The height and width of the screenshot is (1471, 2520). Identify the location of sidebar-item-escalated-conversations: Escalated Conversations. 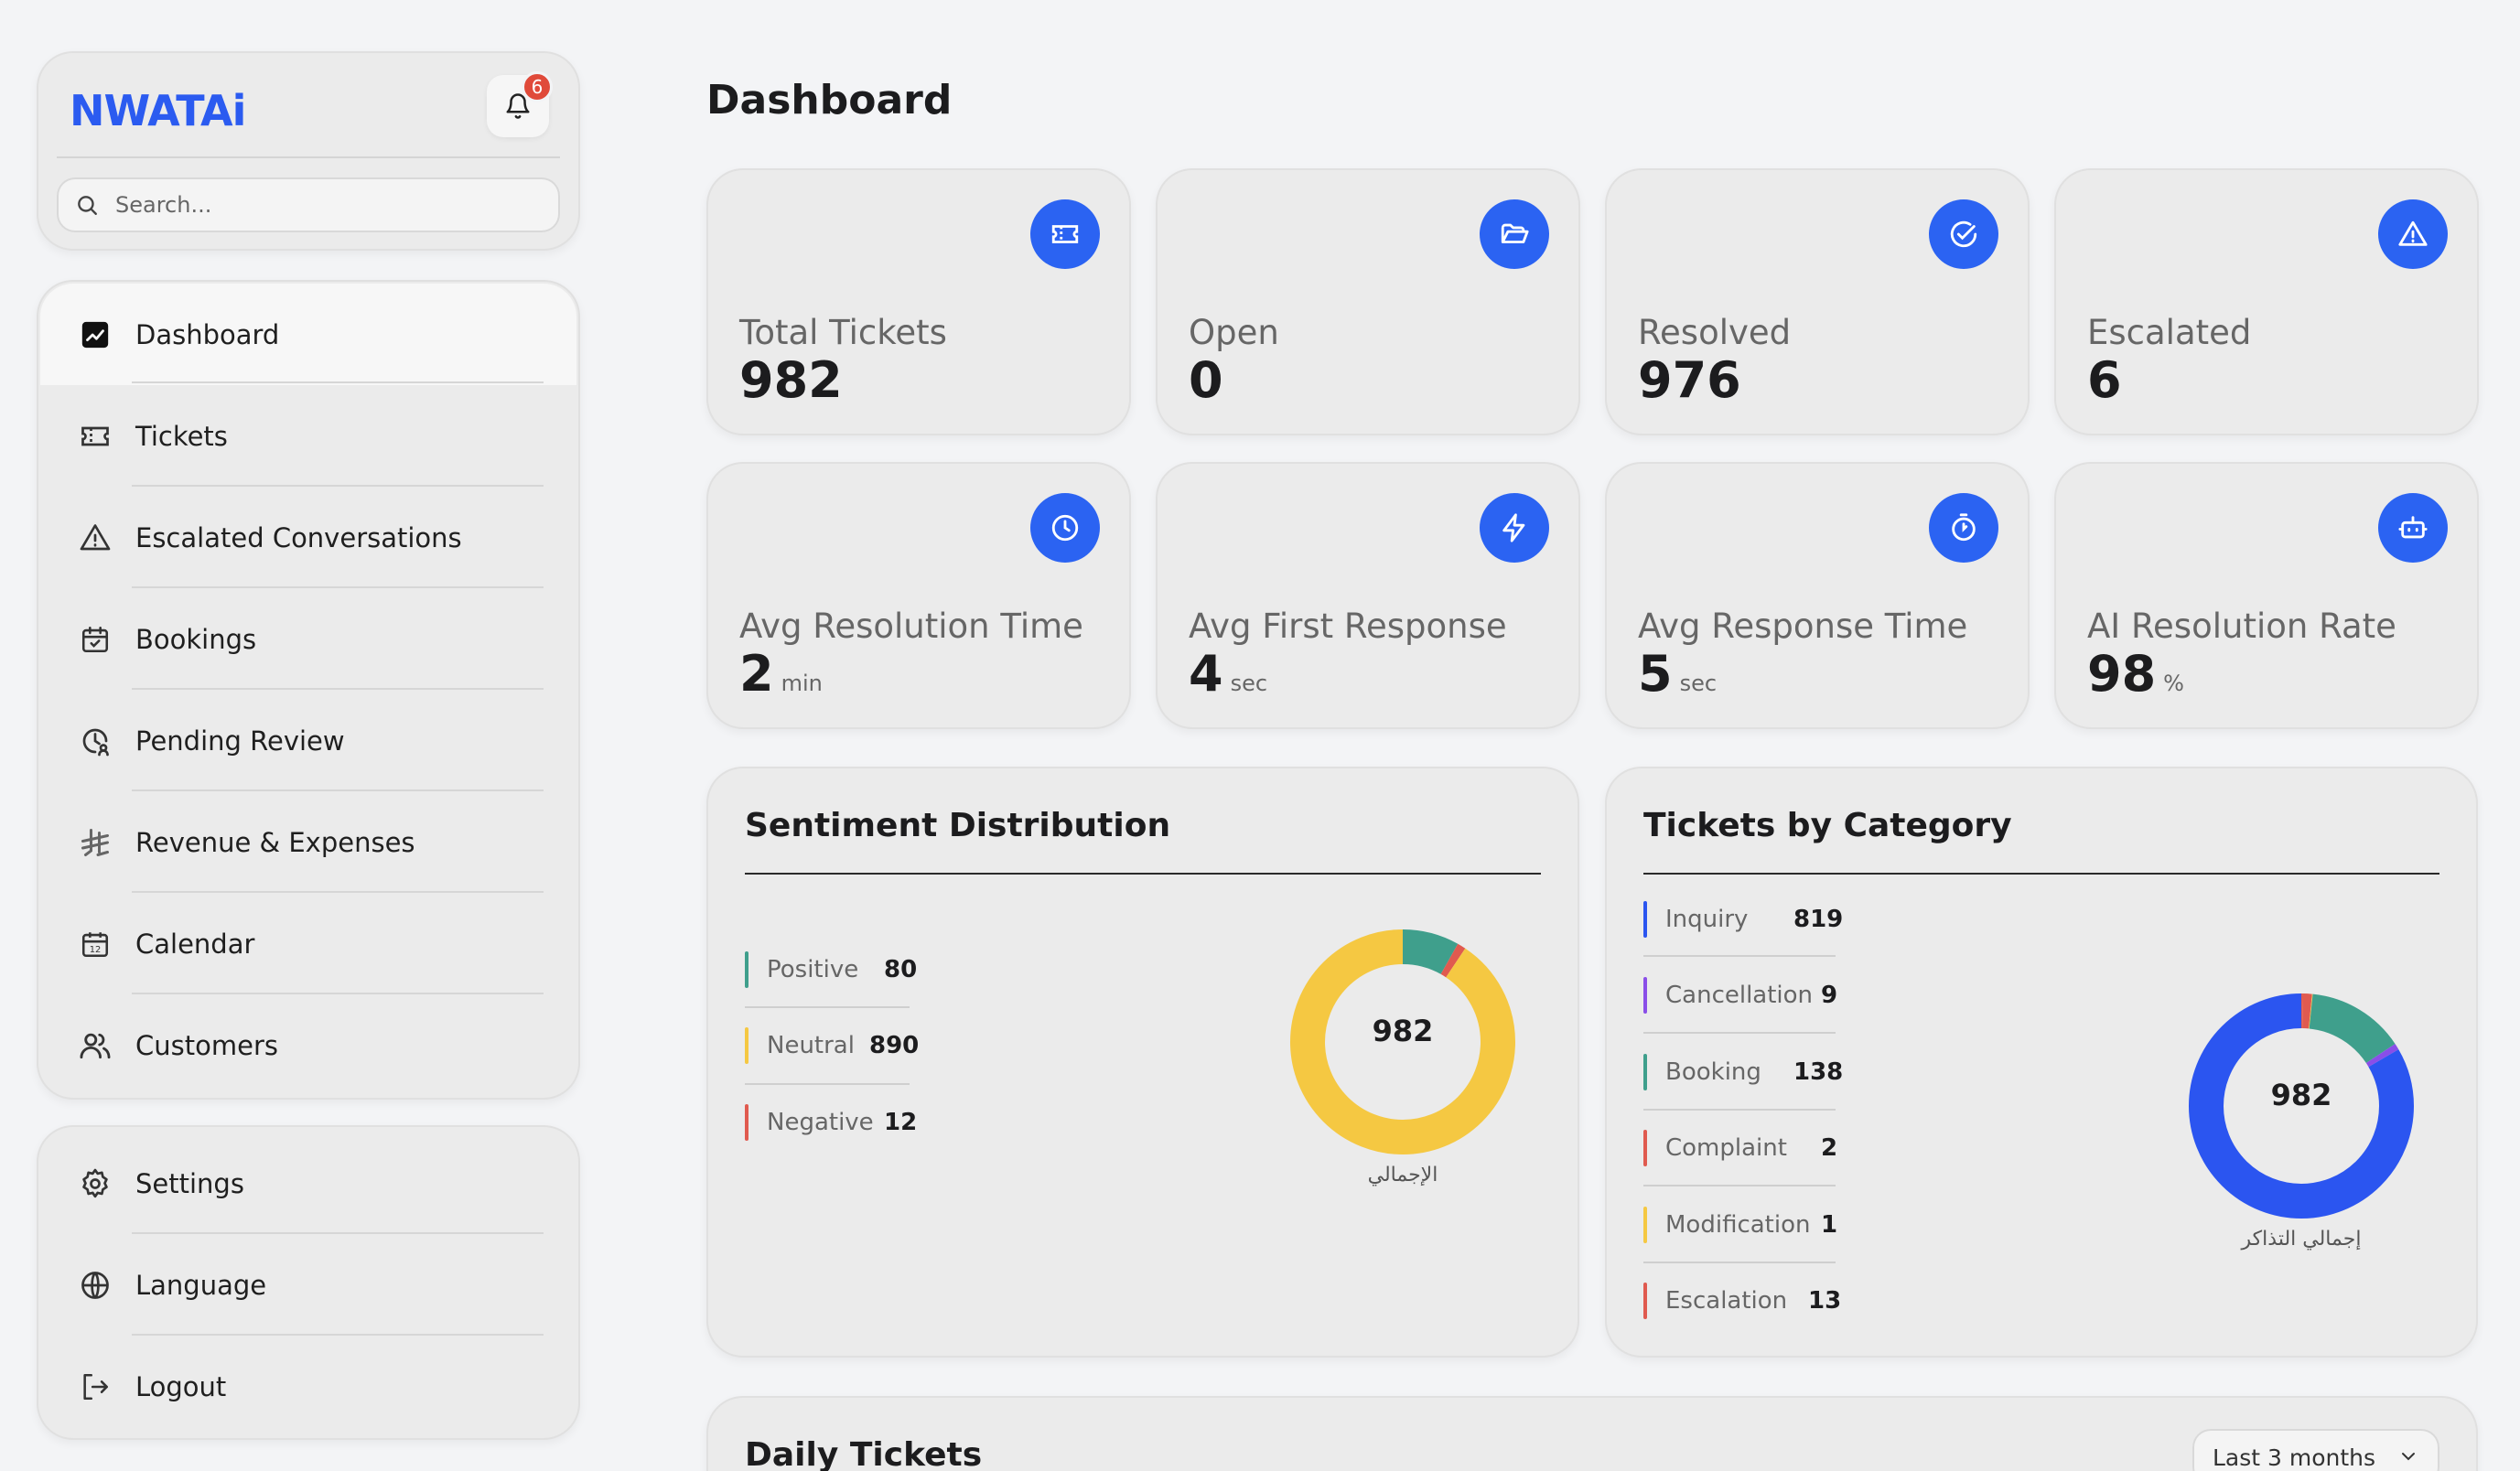
(308, 538).